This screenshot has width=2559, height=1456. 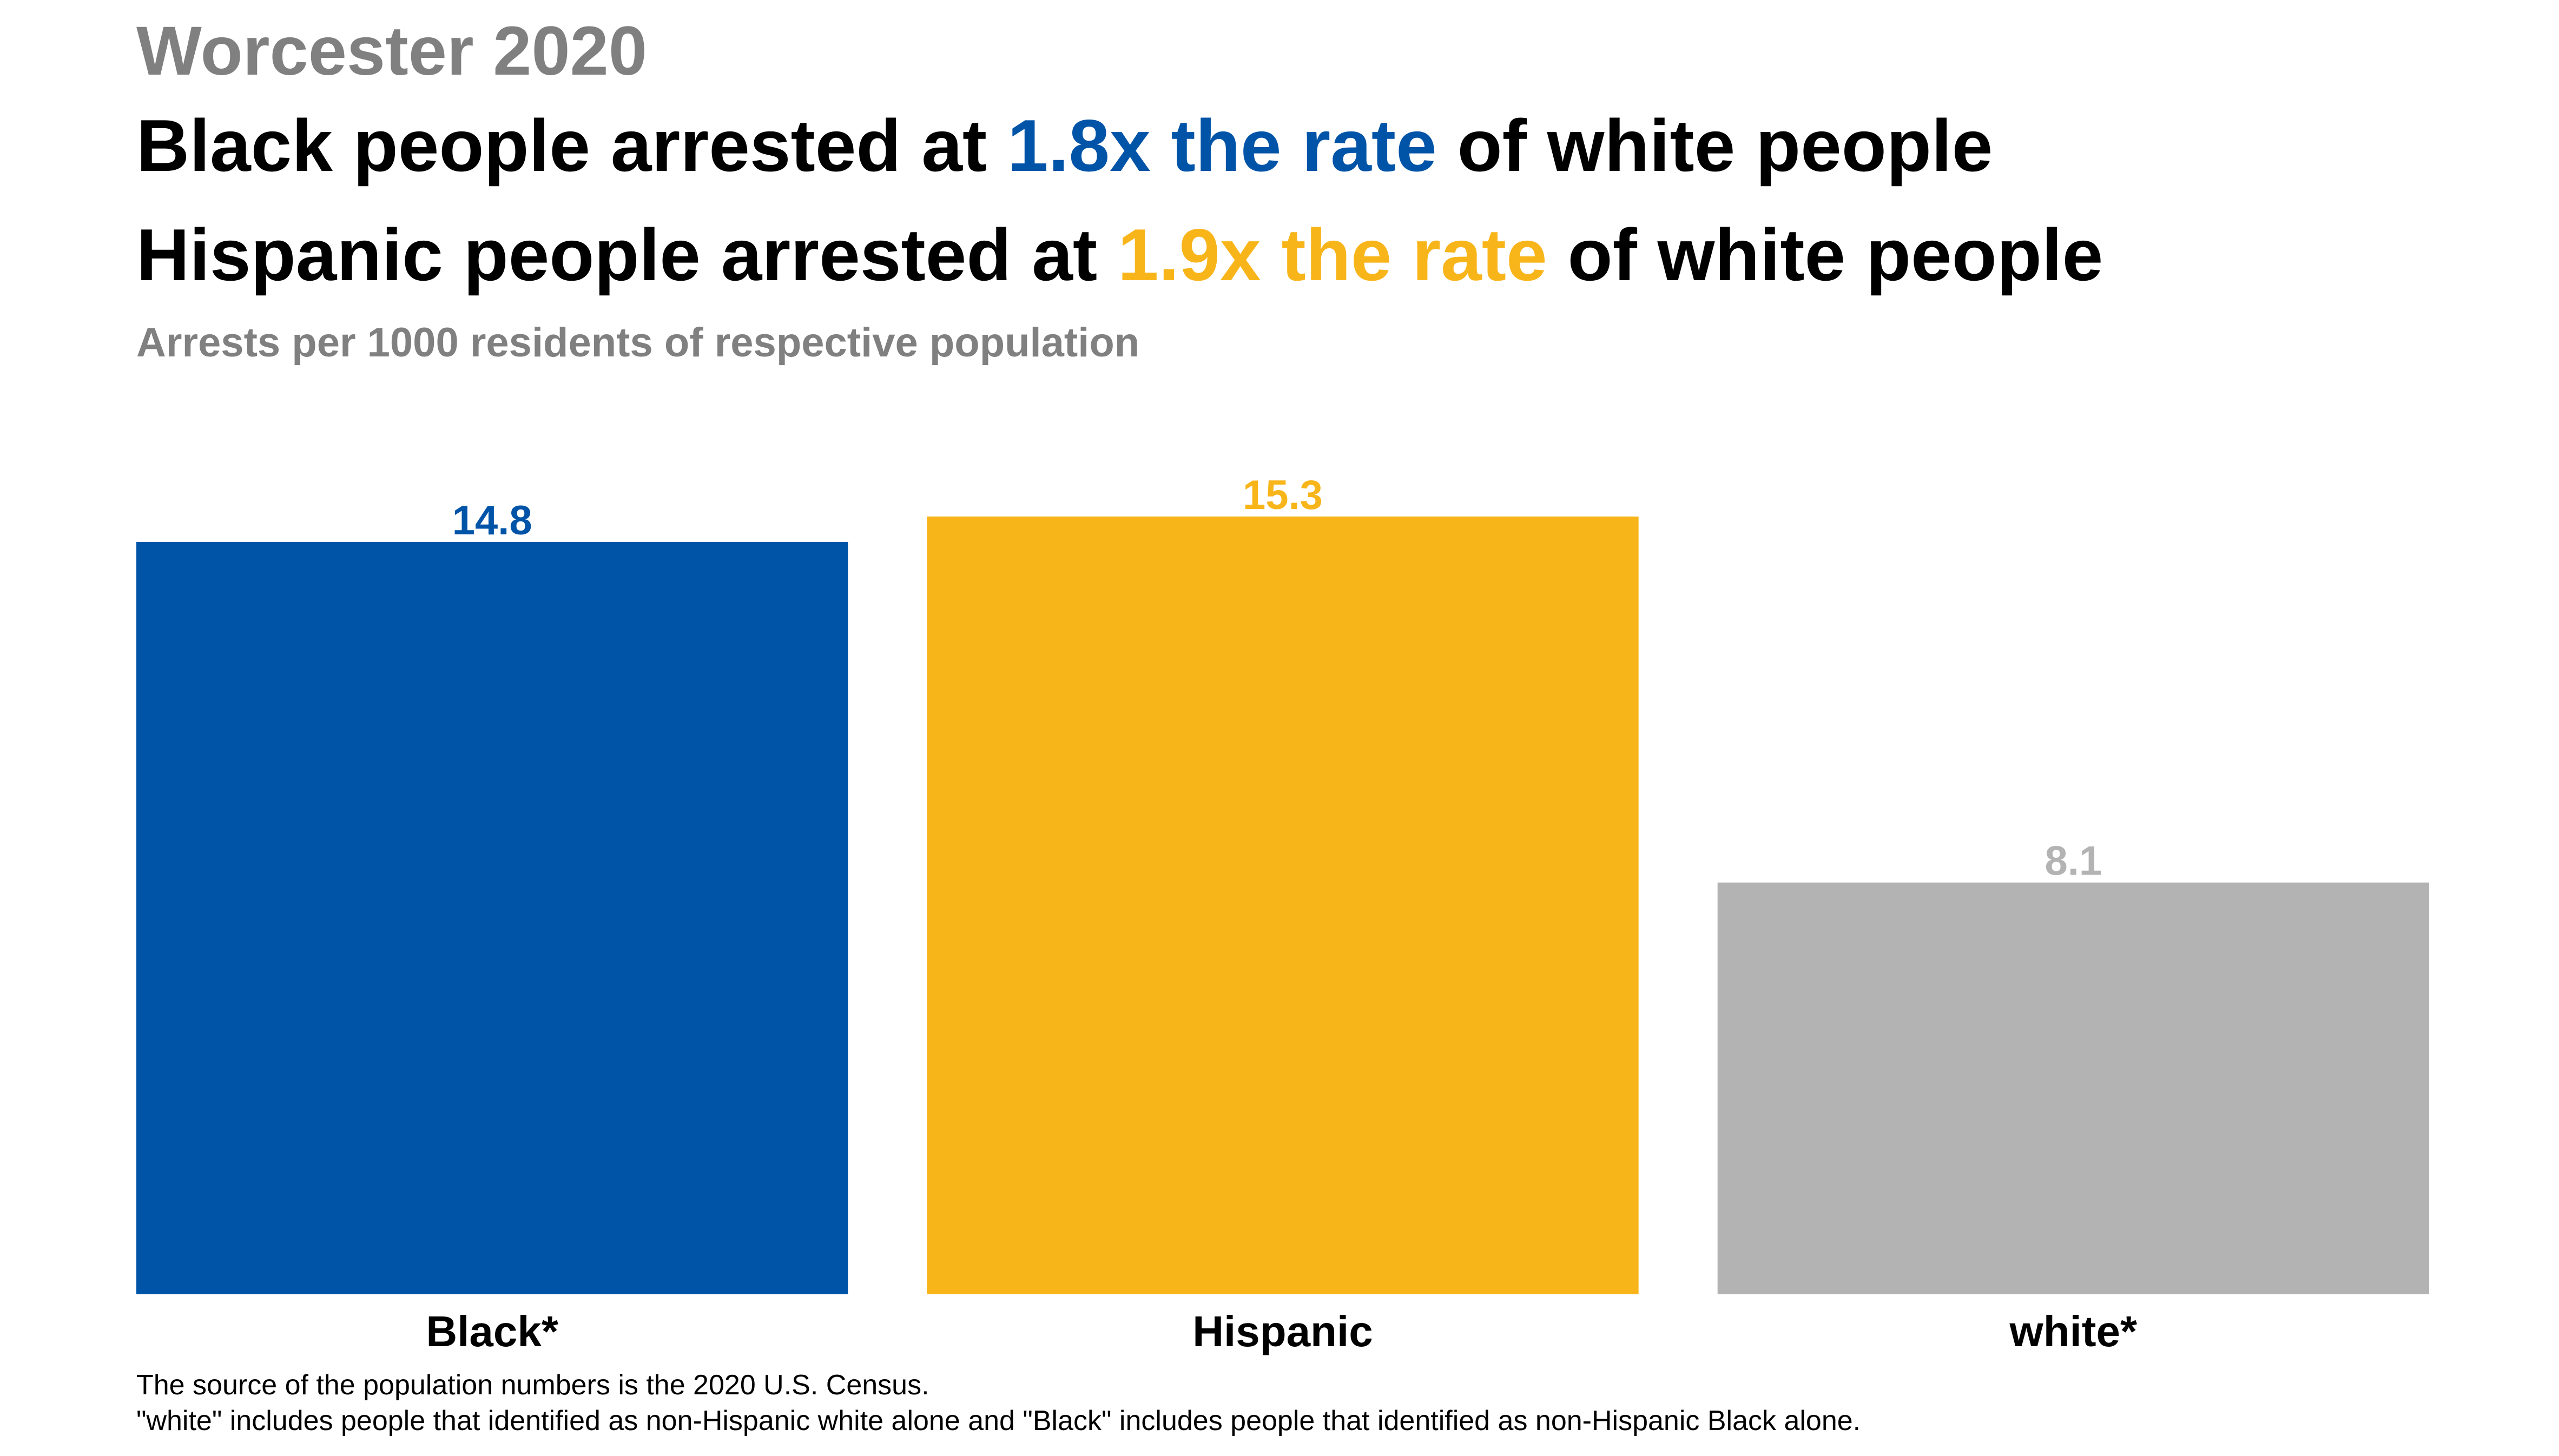 What do you see at coordinates (2073, 1331) in the screenshot?
I see `category-label-white: white*` at bounding box center [2073, 1331].